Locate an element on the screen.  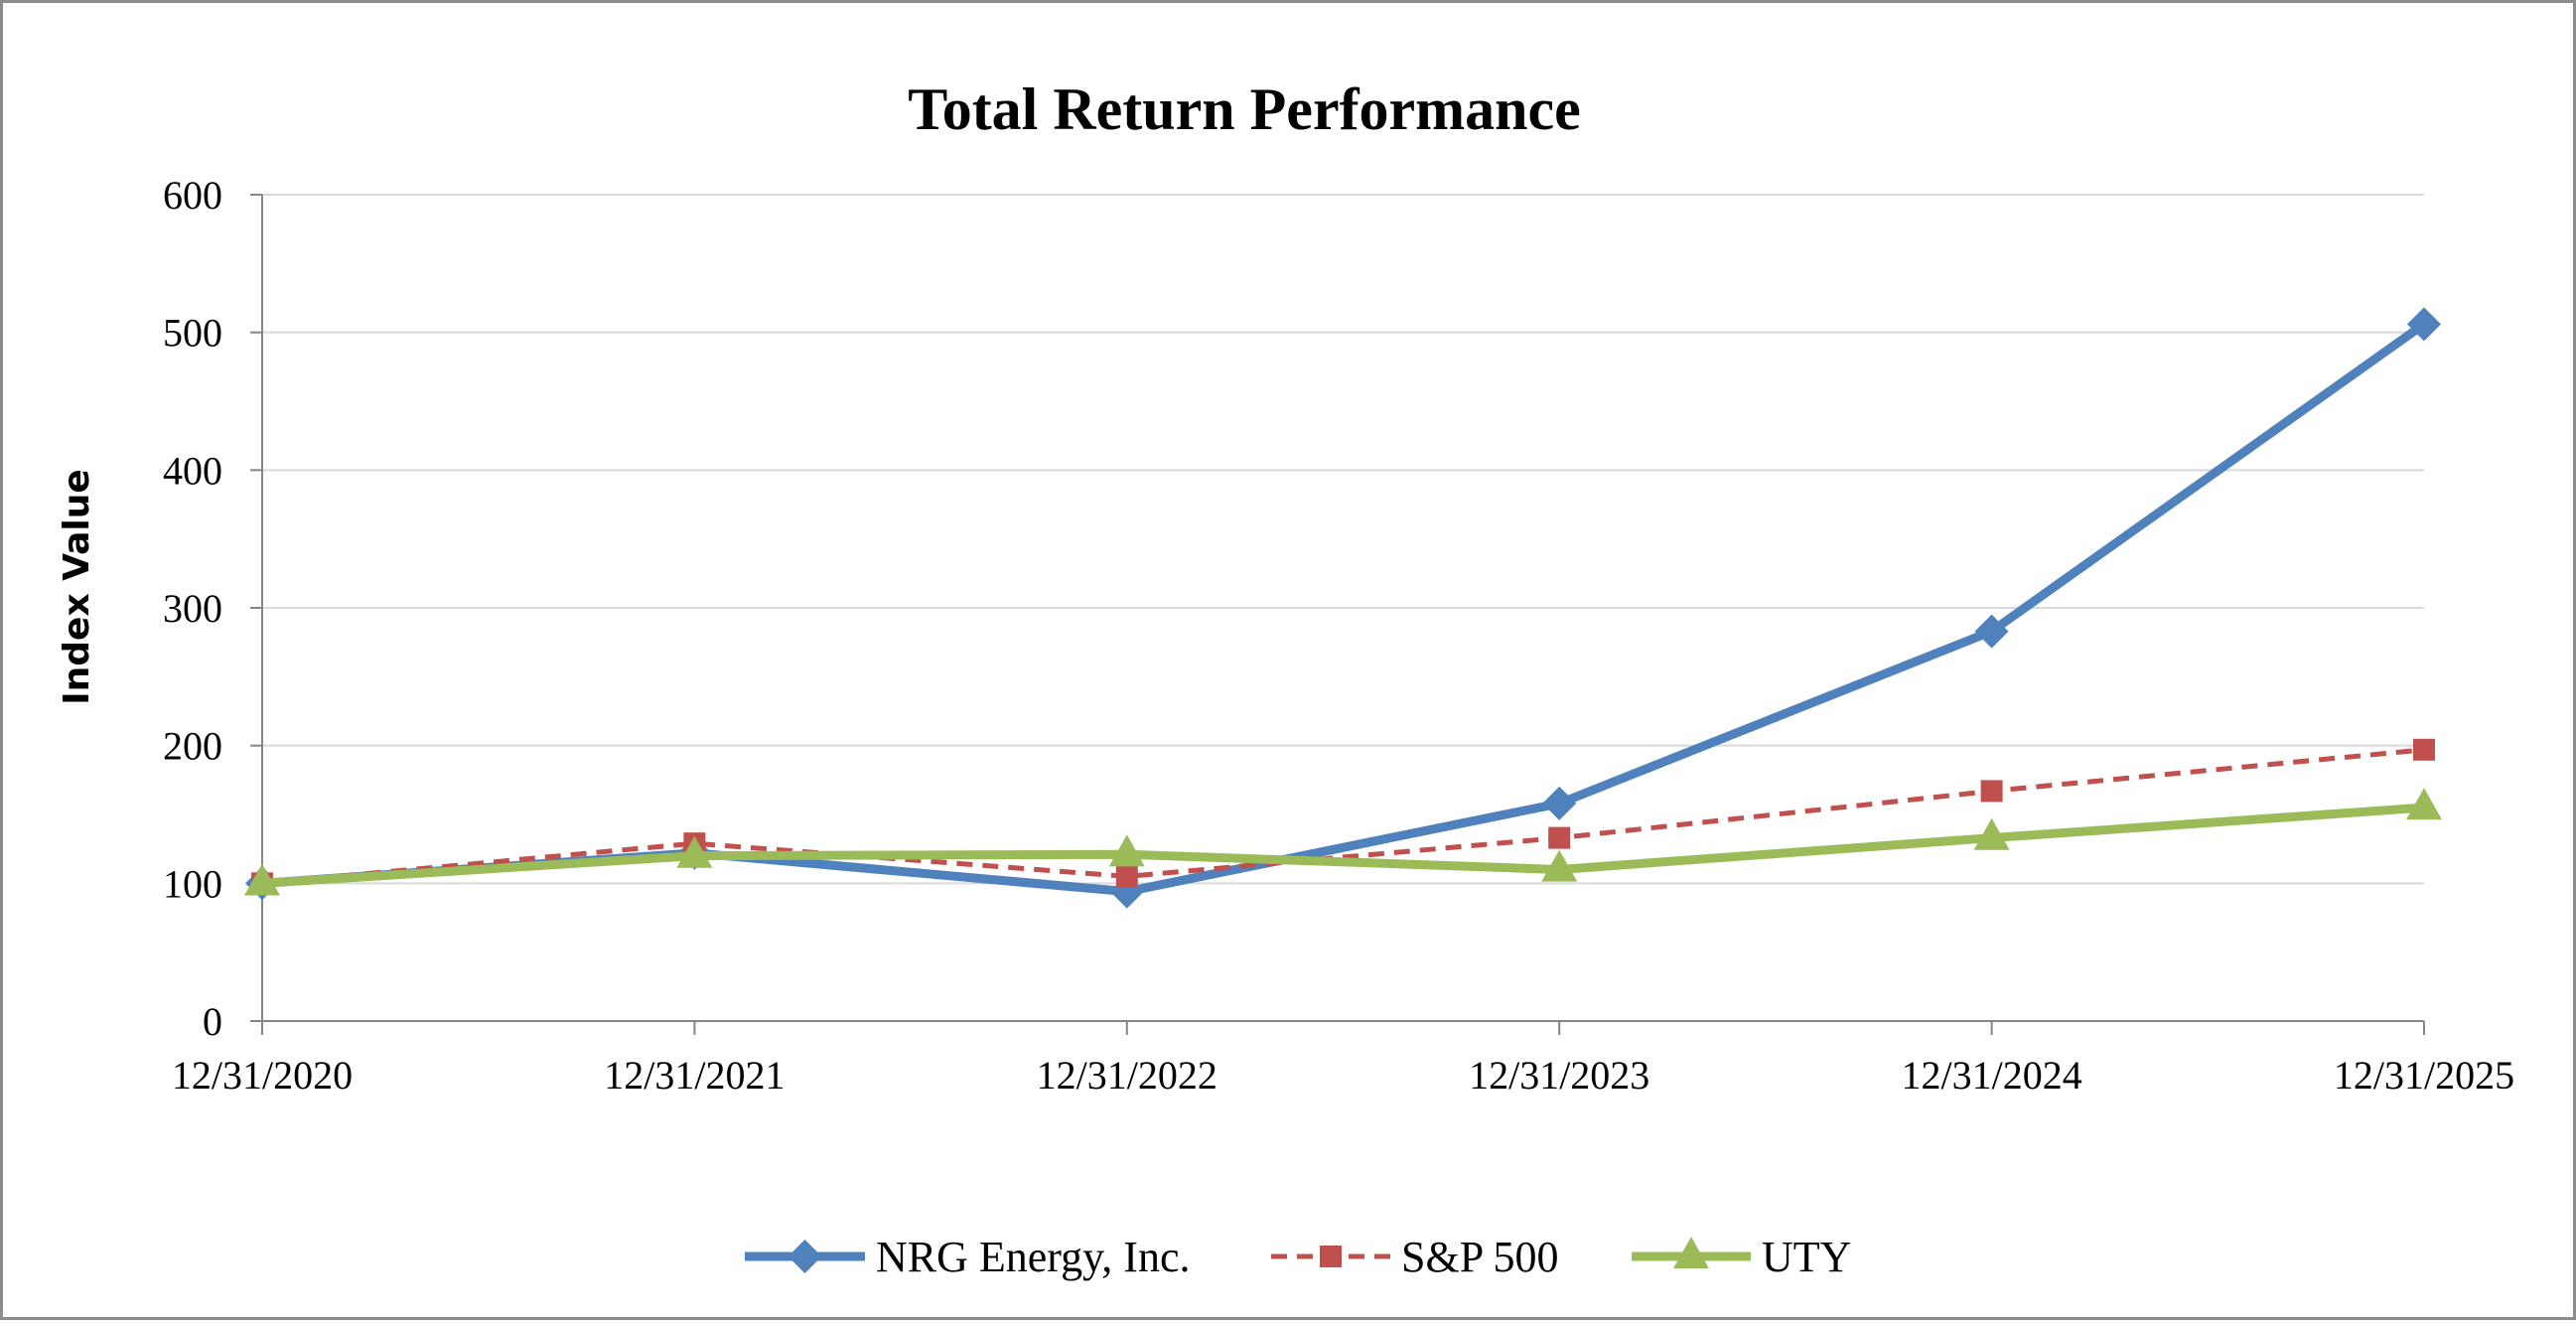
y-tick-label: 600 is located at coordinates (192, 195).